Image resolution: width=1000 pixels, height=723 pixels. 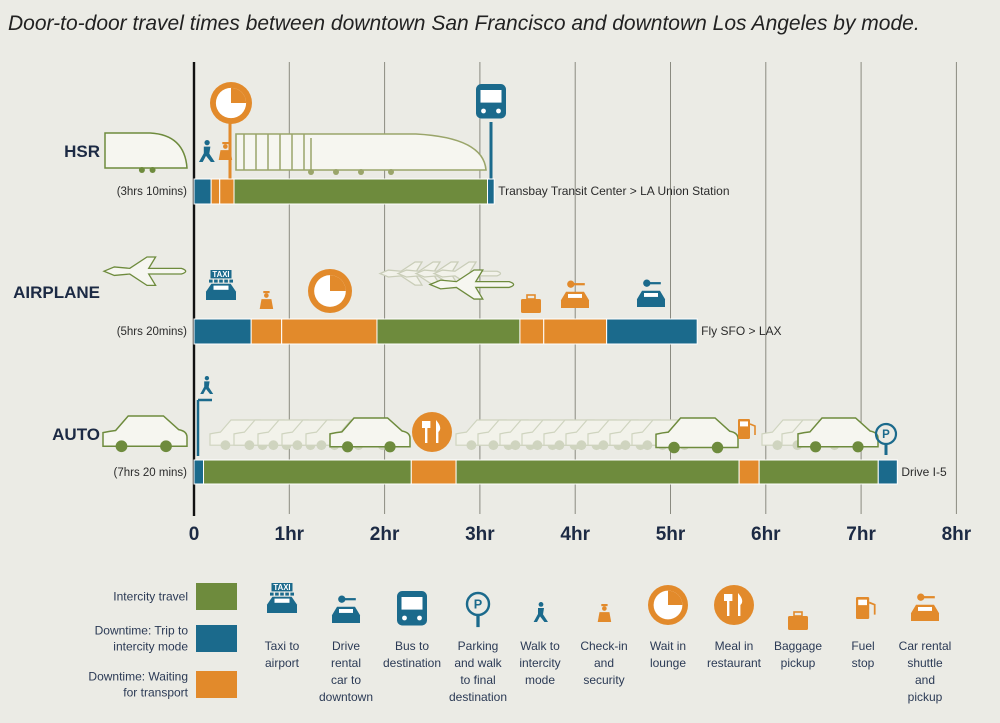 I want to click on x-tick-label: 7hr, so click(x=861, y=534).